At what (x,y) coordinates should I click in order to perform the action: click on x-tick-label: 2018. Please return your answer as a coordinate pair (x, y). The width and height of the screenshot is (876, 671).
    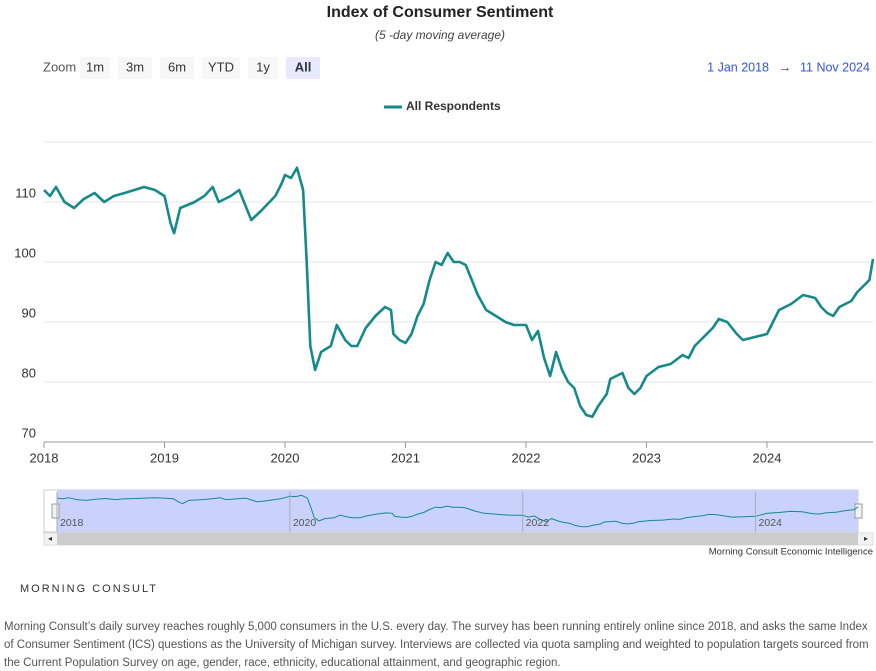
    Looking at the image, I should click on (44, 457).